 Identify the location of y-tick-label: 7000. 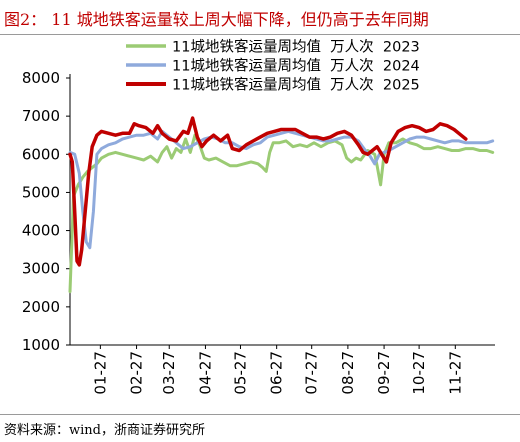
(41, 116).